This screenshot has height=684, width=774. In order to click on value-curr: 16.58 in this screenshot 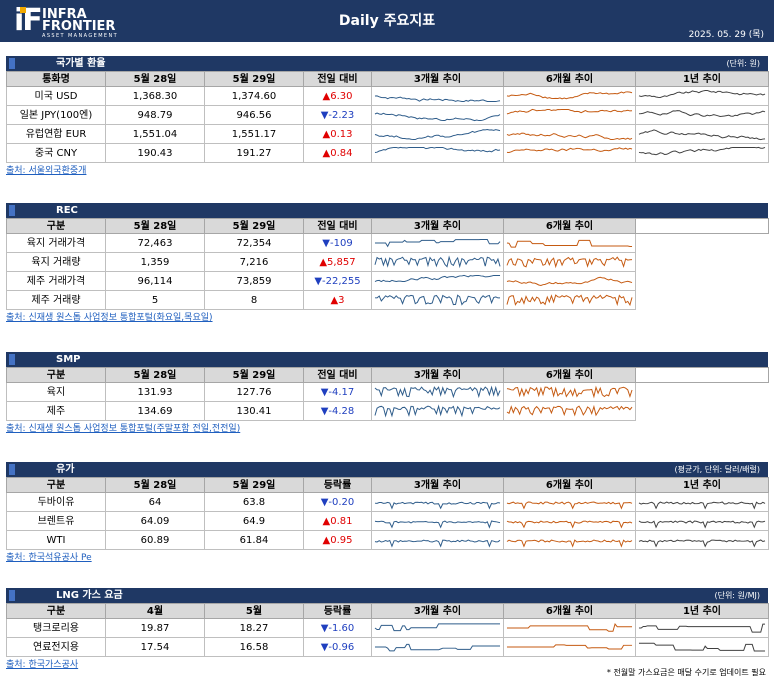, I will do `click(254, 647)`.